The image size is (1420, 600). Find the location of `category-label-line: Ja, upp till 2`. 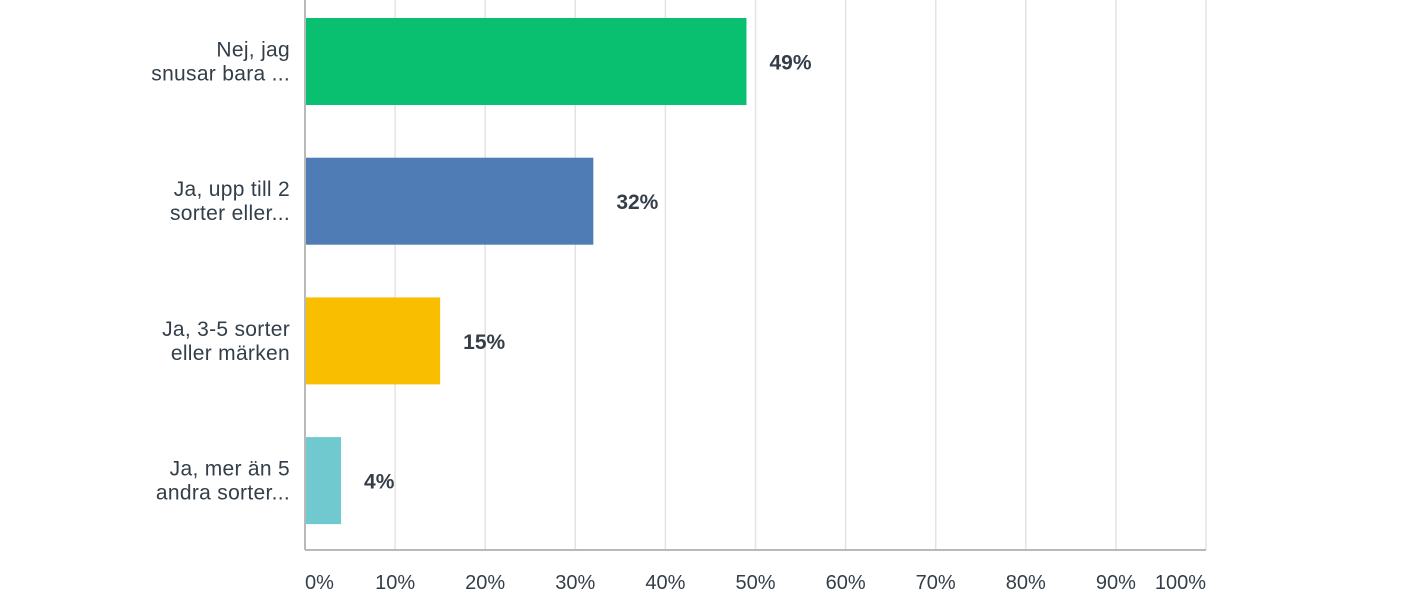

category-label-line: Ja, upp till 2 is located at coordinates (232, 189).